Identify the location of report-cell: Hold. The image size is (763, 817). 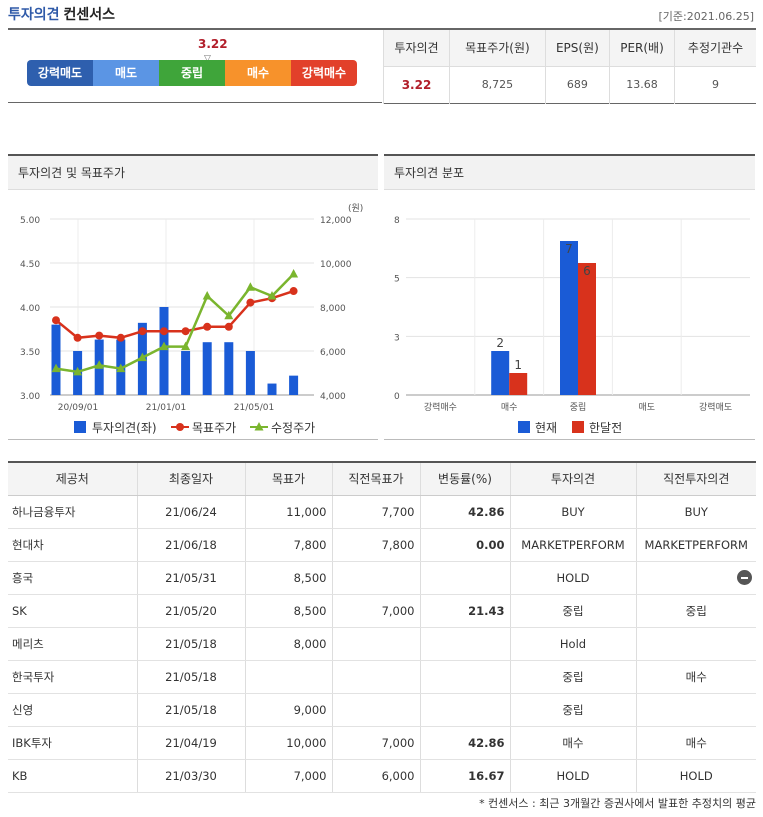
(572, 644).